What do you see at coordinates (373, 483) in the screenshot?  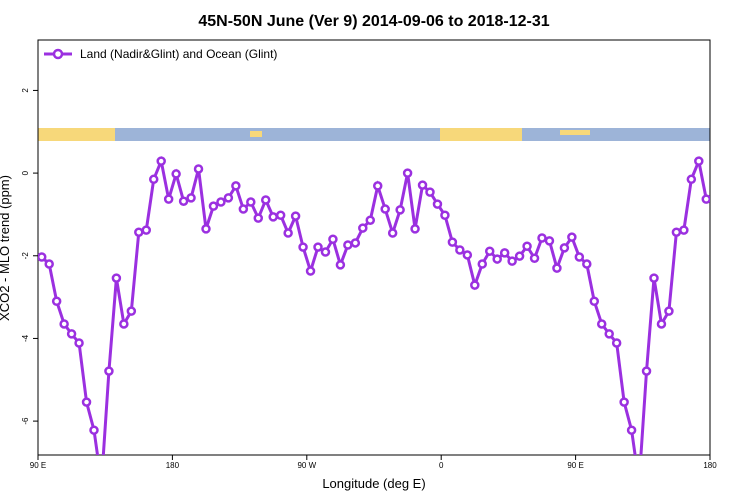 I see `x-axis-label: Longitude (deg E)` at bounding box center [373, 483].